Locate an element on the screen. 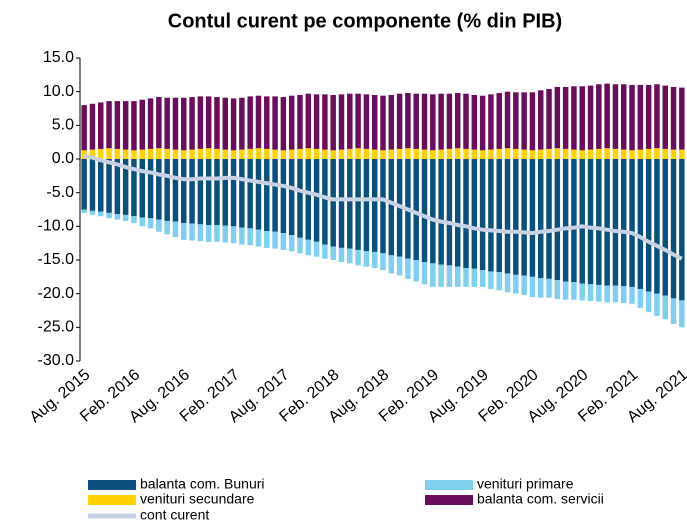  y-tick-label: 10.0 is located at coordinates (58, 91).